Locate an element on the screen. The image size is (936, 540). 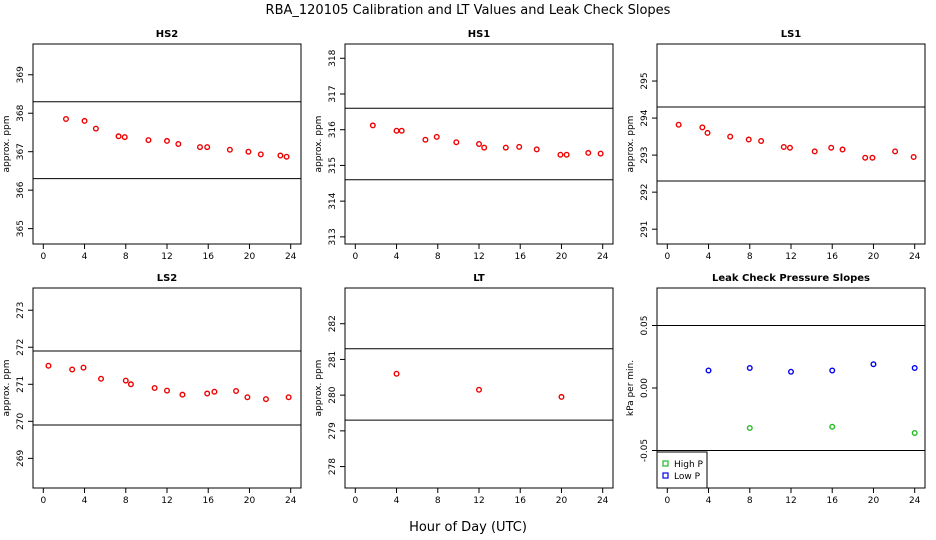
legend-label: Low P is located at coordinates (687, 477).